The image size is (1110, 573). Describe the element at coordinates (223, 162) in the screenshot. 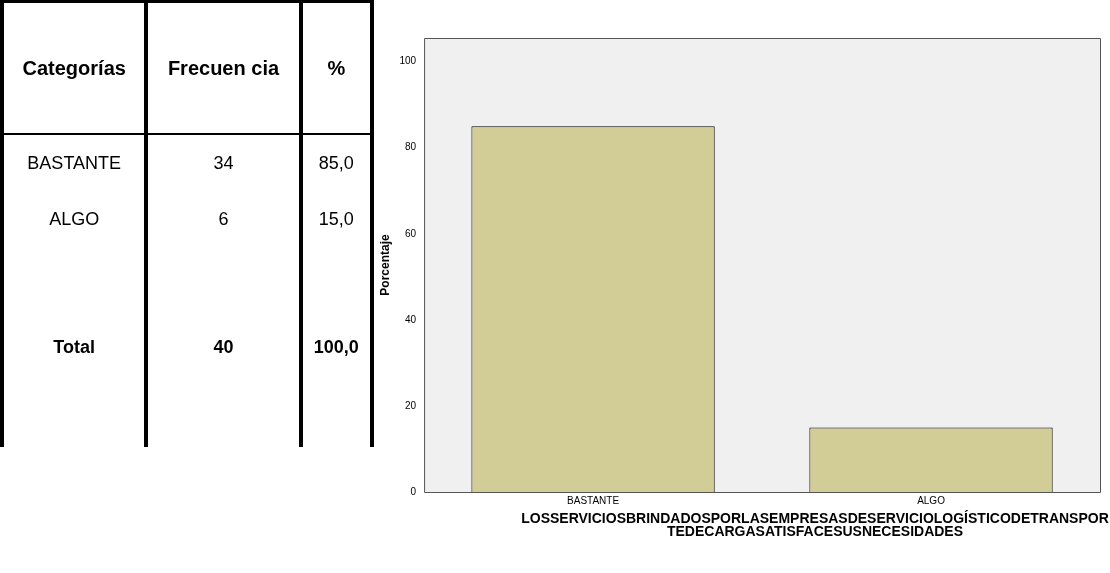

I see `text: 34` at that location.